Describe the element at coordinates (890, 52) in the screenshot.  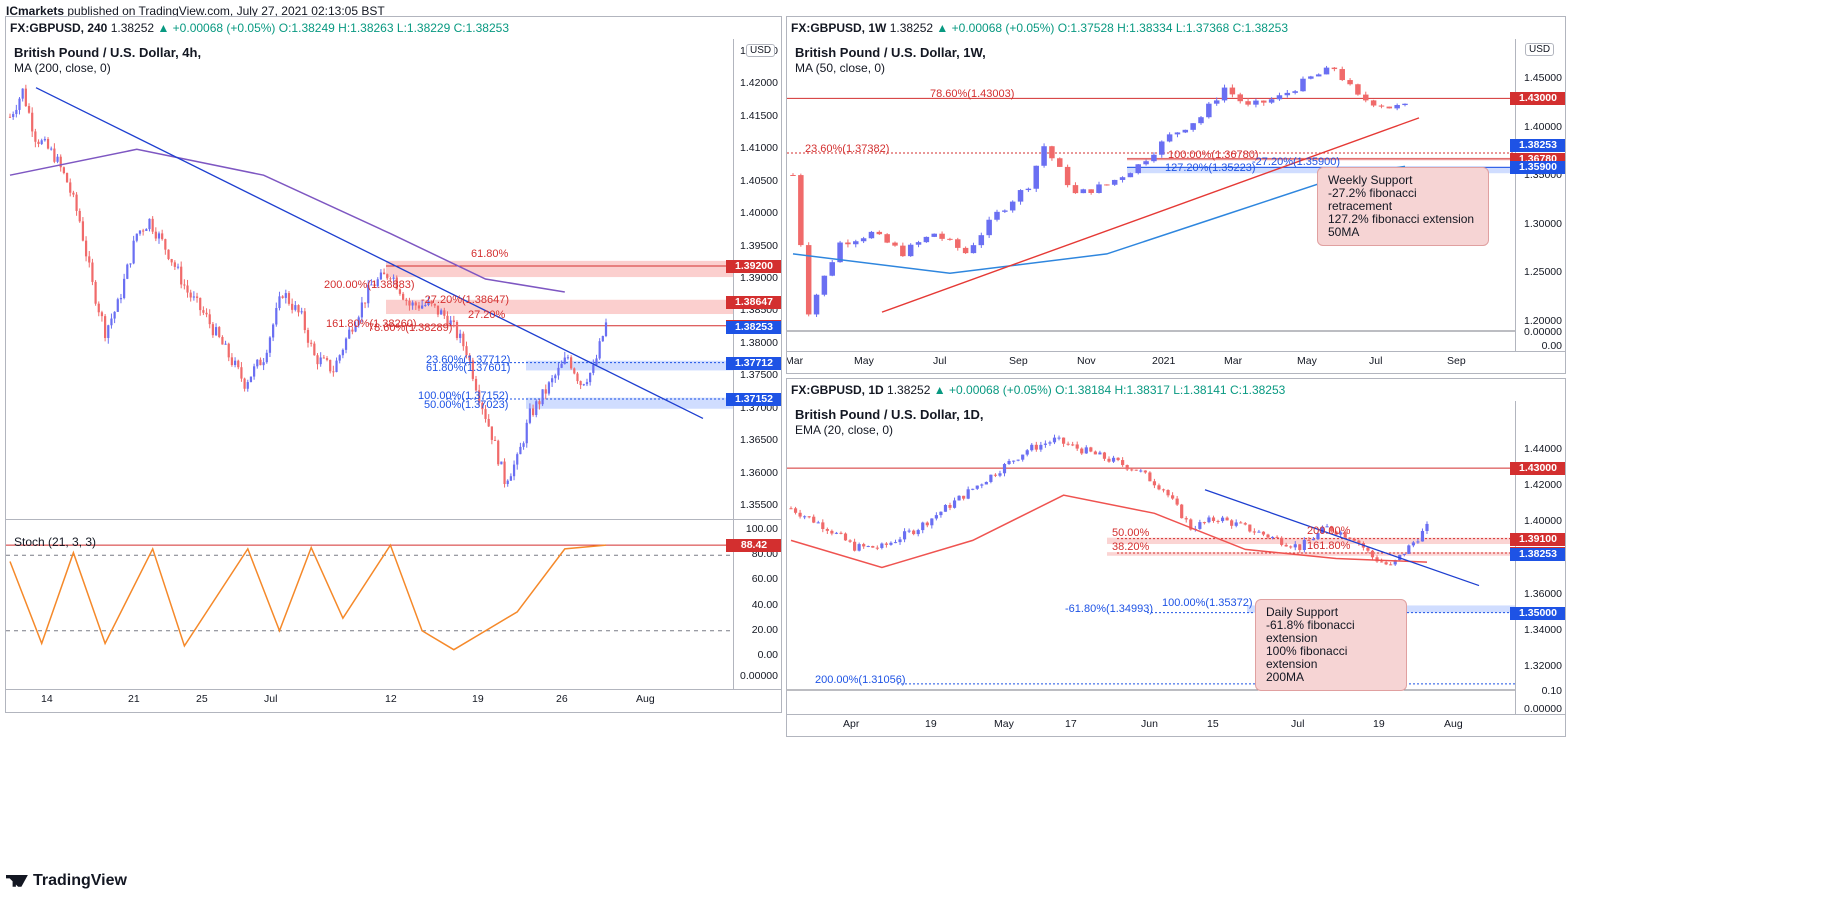
I see `chart-title: British Pound / U.S. Dollar, 1W,` at that location.